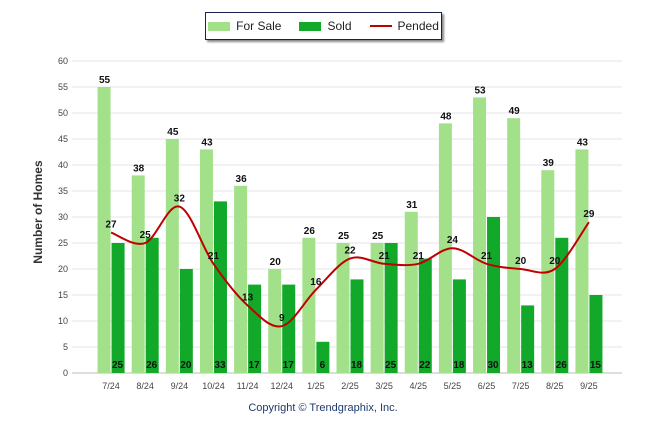 Image resolution: width=646 pixels, height=434 pixels. Describe the element at coordinates (323, 365) in the screenshot. I see `data-label-sold: 6` at that location.